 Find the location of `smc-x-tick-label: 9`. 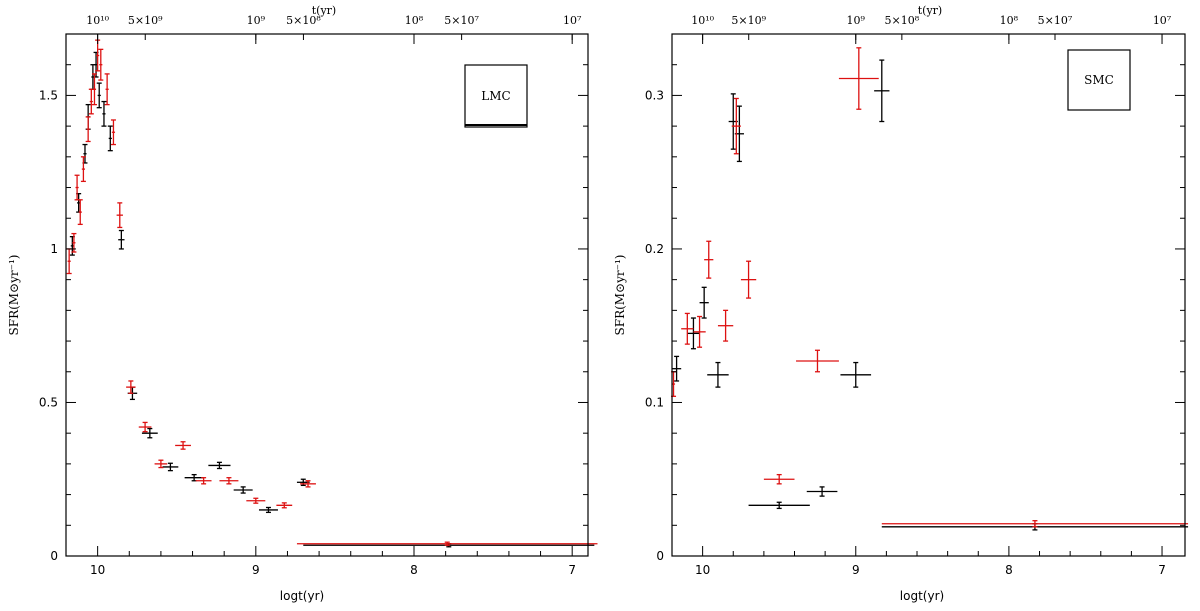

smc-x-tick-label: 9 is located at coordinates (856, 570).